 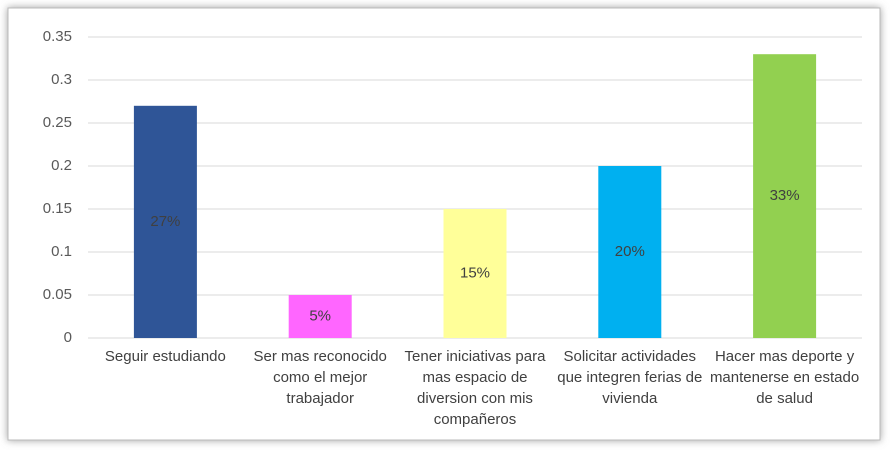 What do you see at coordinates (57, 208) in the screenshot?
I see `y-tick-label: 0.15` at bounding box center [57, 208].